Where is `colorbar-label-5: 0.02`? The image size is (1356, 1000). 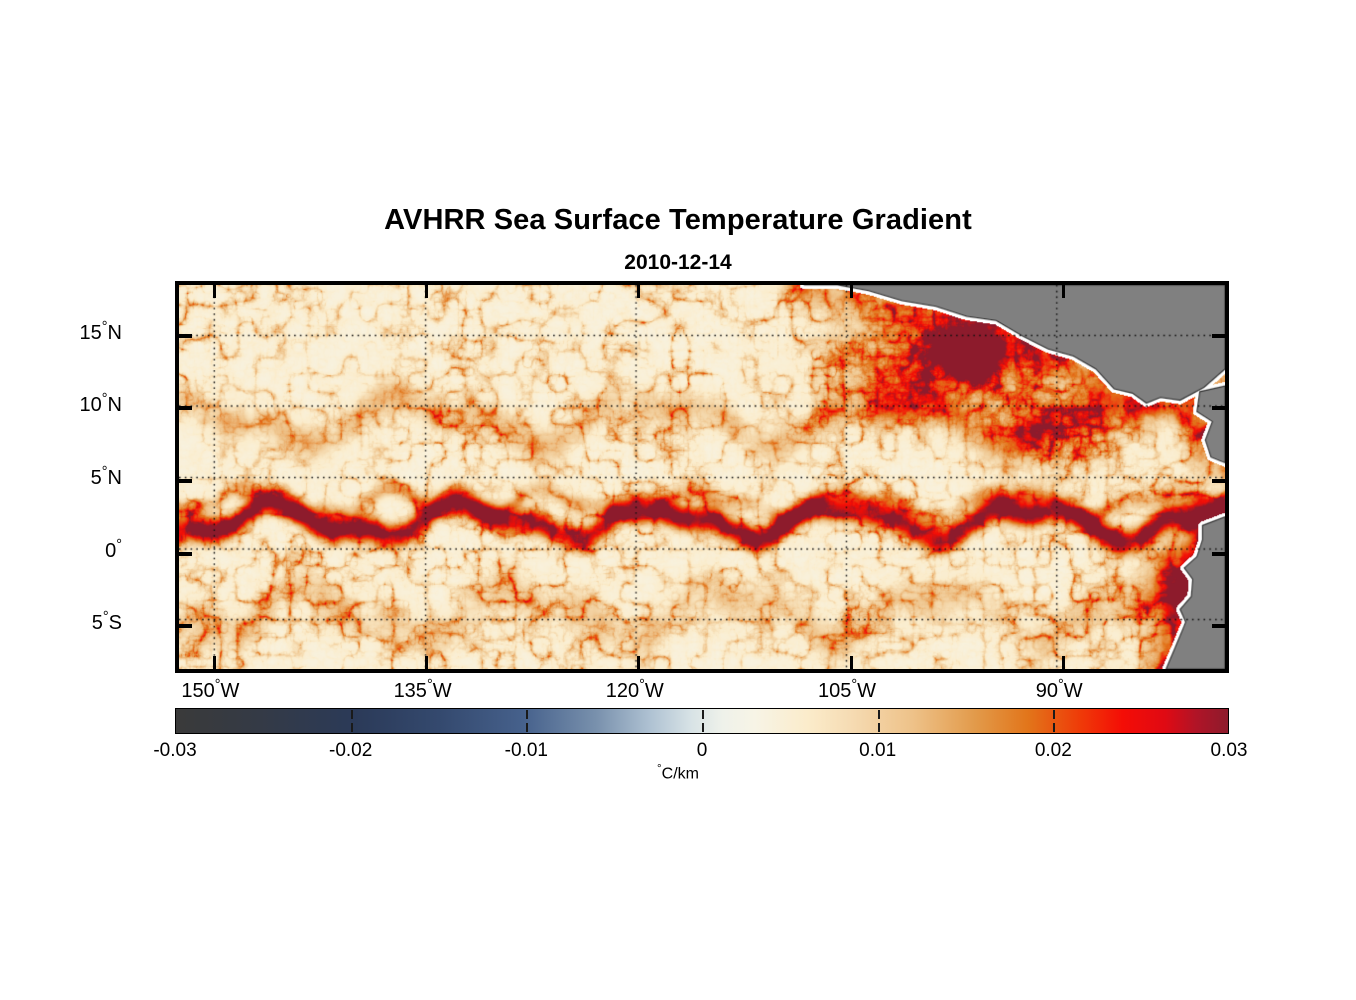 colorbar-label-5: 0.02 is located at coordinates (1053, 750).